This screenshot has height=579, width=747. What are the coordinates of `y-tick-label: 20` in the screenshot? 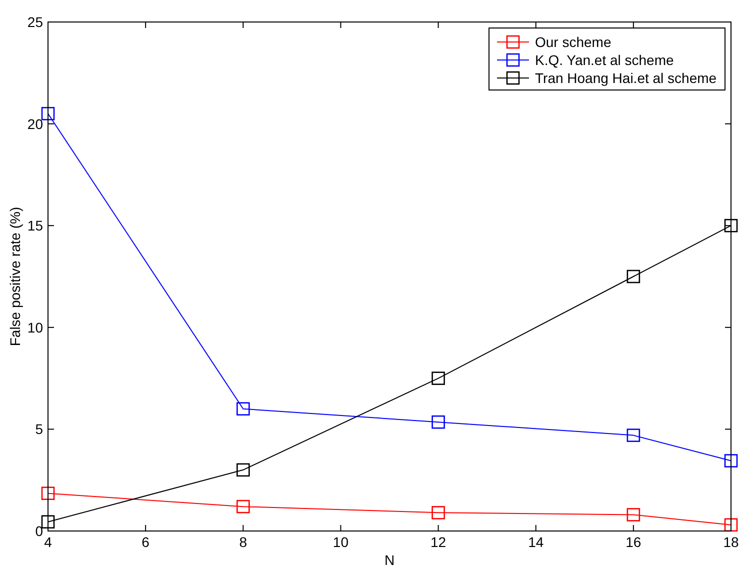 It's located at (35, 124).